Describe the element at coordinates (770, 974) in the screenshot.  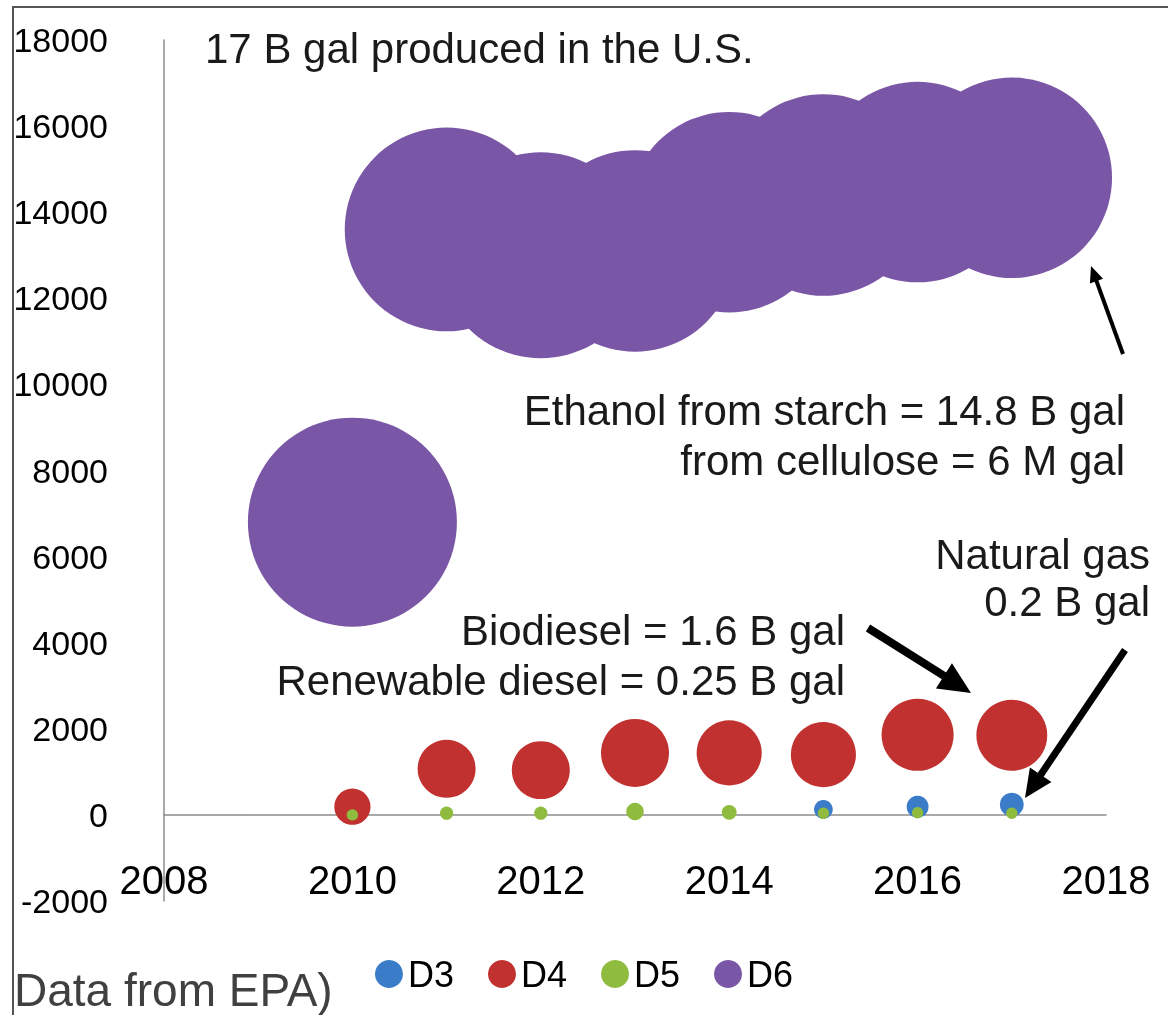
I see `legend-label: D6` at that location.